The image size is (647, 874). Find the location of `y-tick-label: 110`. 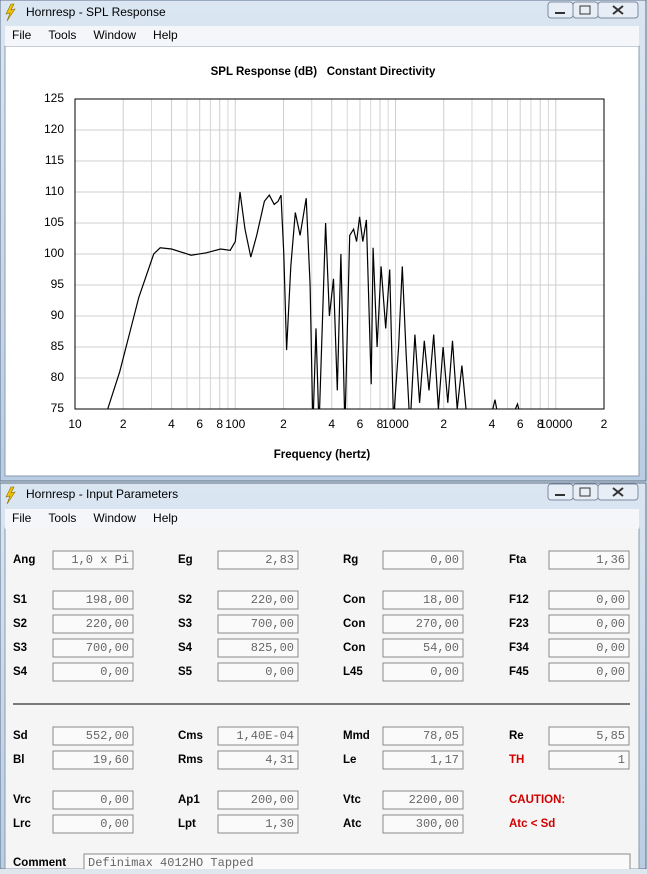

y-tick-label: 110 is located at coordinates (54, 191).